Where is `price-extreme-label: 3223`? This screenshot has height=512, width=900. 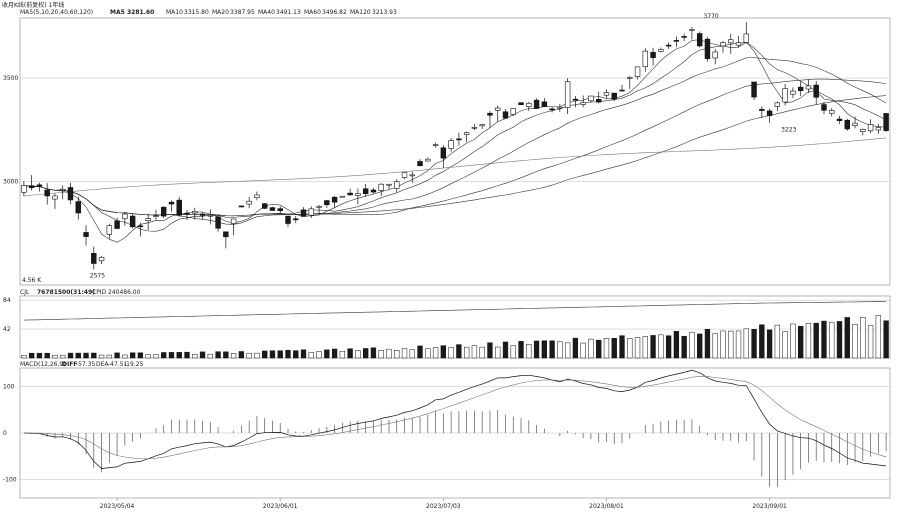 price-extreme-label: 3223 is located at coordinates (788, 129).